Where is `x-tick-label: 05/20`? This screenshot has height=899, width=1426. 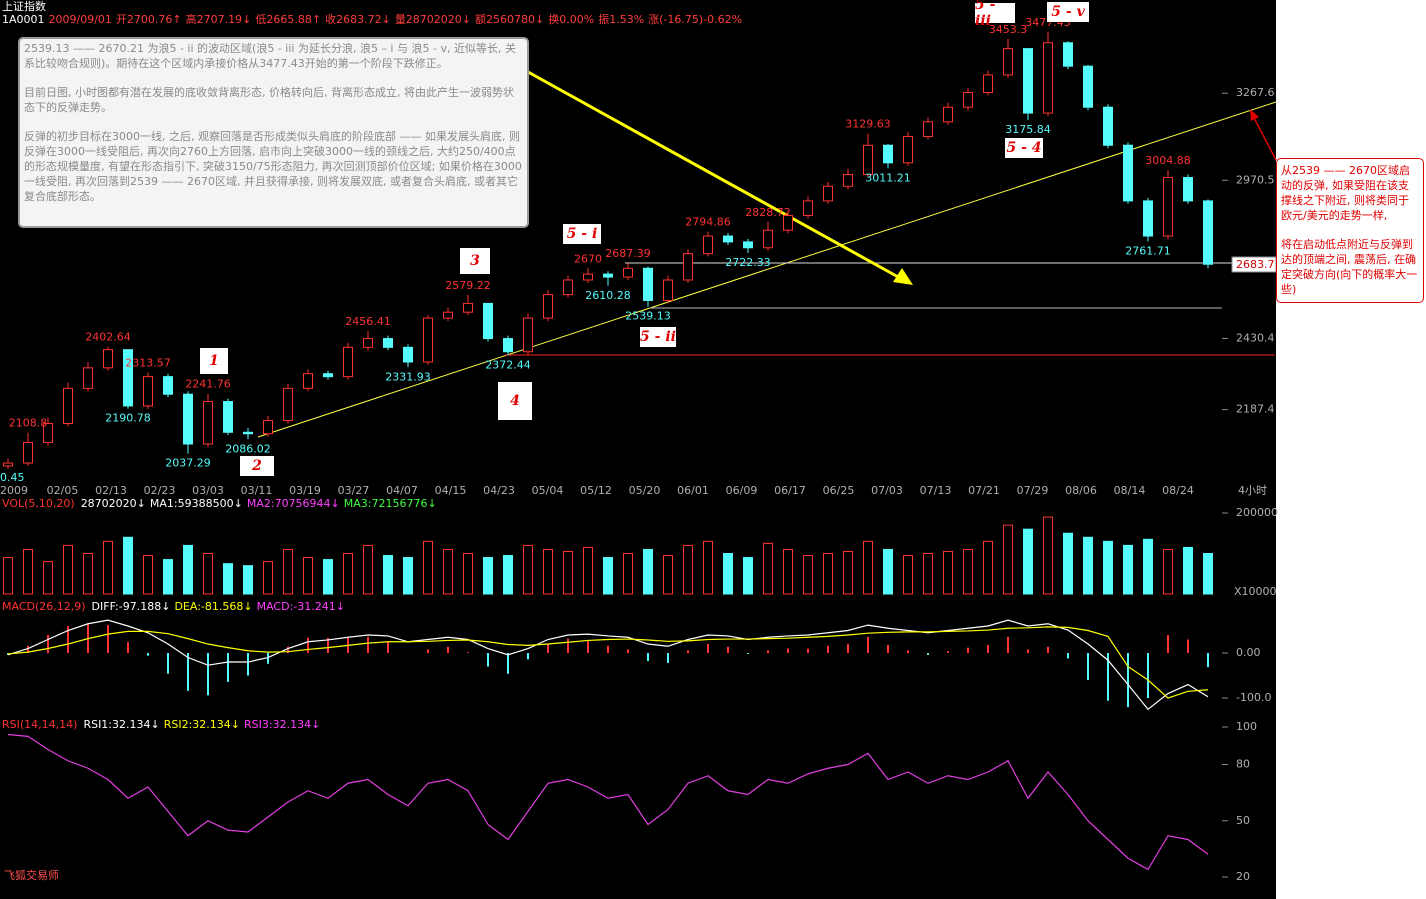
x-tick-label: 05/20 is located at coordinates (645, 490).